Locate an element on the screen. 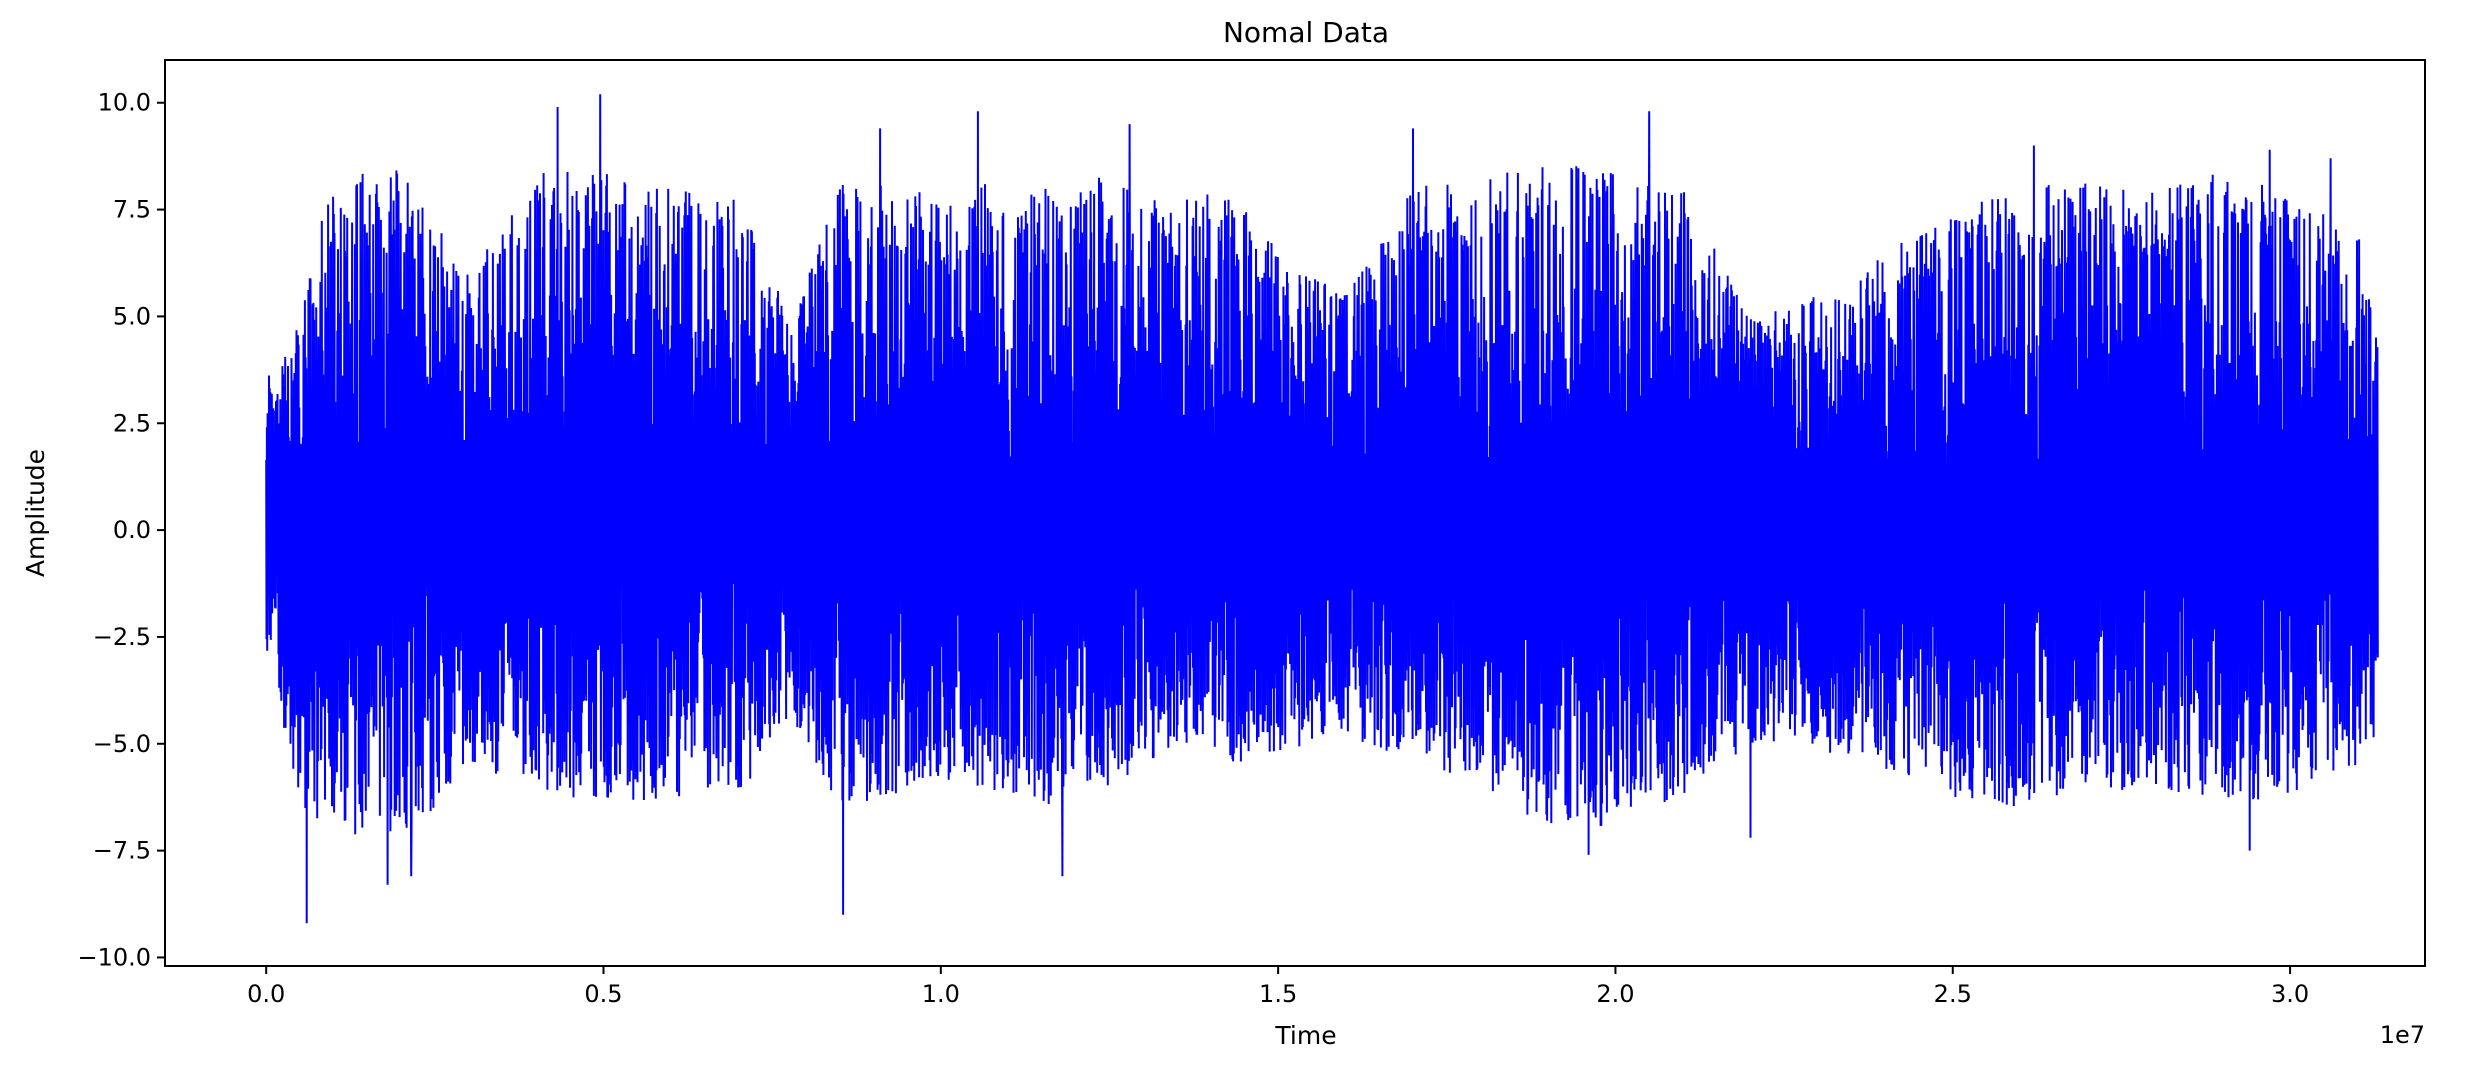  y-tick-label: 7.5 is located at coordinates (132, 210).